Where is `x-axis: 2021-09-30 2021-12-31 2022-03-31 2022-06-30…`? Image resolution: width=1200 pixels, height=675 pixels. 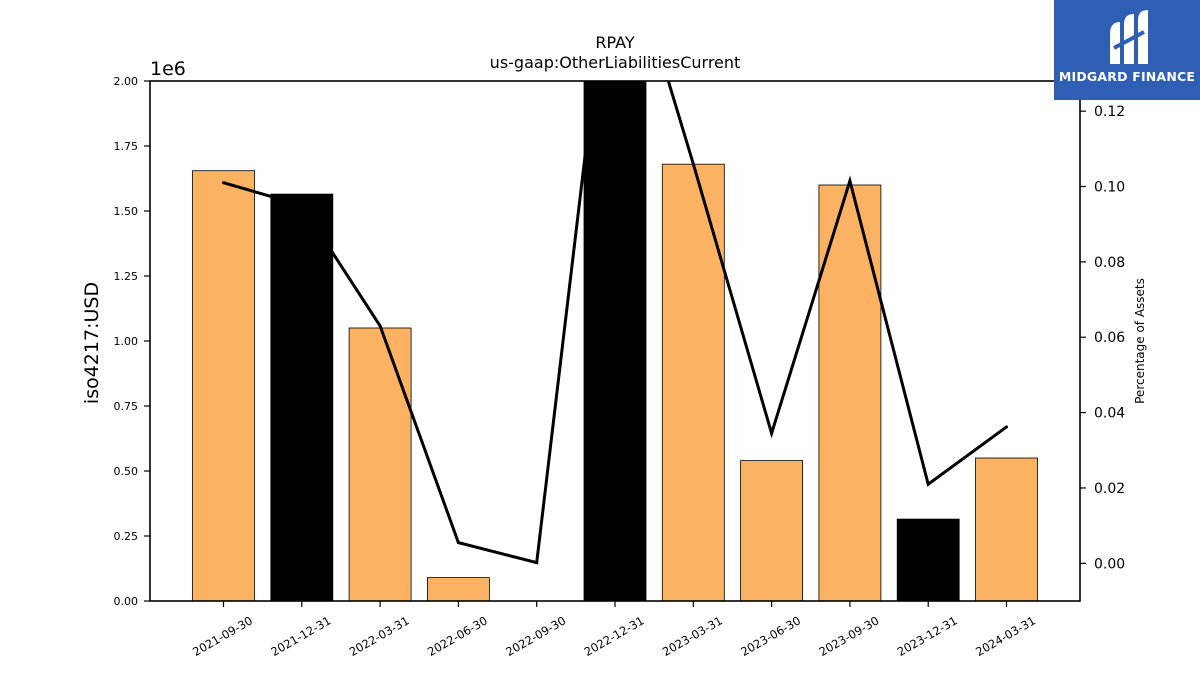
x-axis: 2021-09-30 2021-12-31 2022-03-31 2022-06-30… is located at coordinates (614, 630).